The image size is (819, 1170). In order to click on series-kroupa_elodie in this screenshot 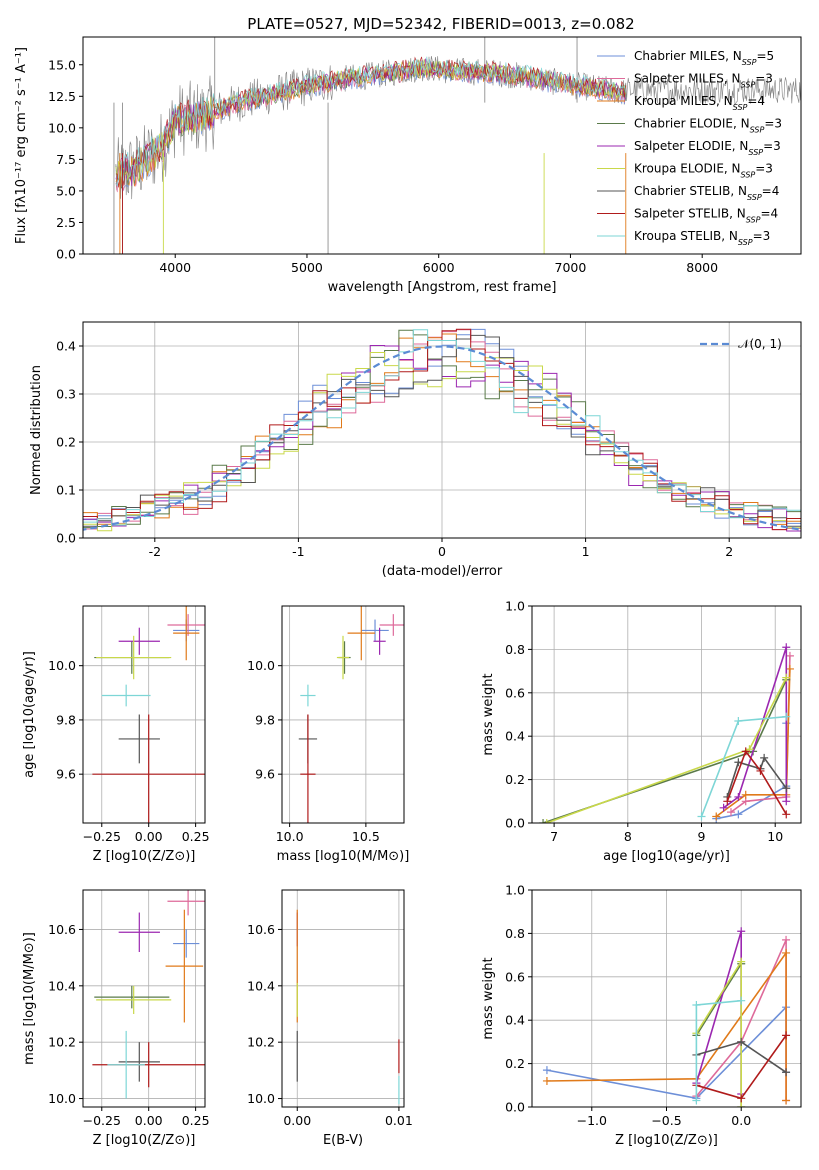, I will do `click(719, 1032)`.